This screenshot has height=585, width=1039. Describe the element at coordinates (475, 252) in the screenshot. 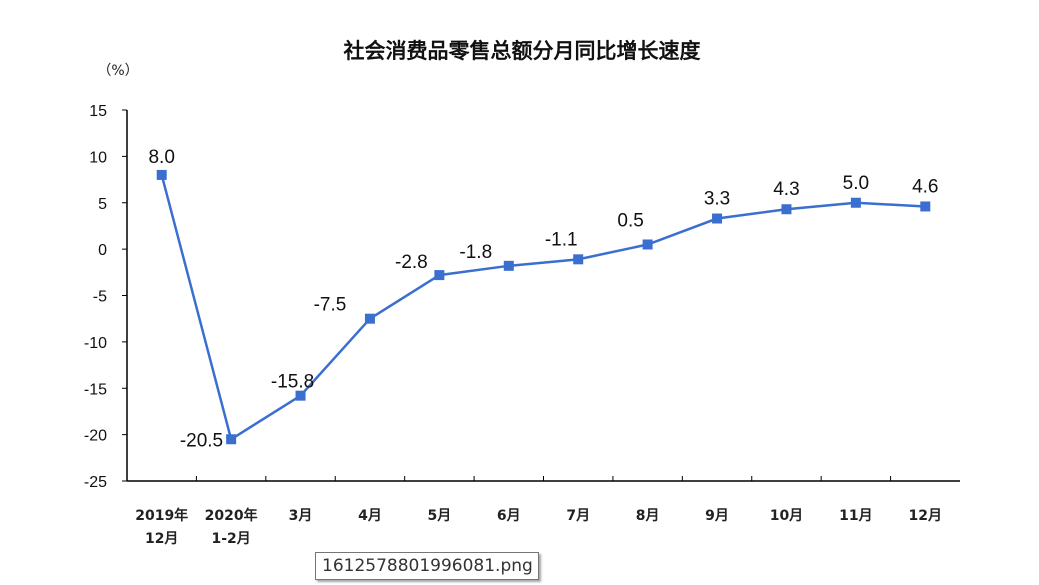

I see `data-label: -1.8` at that location.